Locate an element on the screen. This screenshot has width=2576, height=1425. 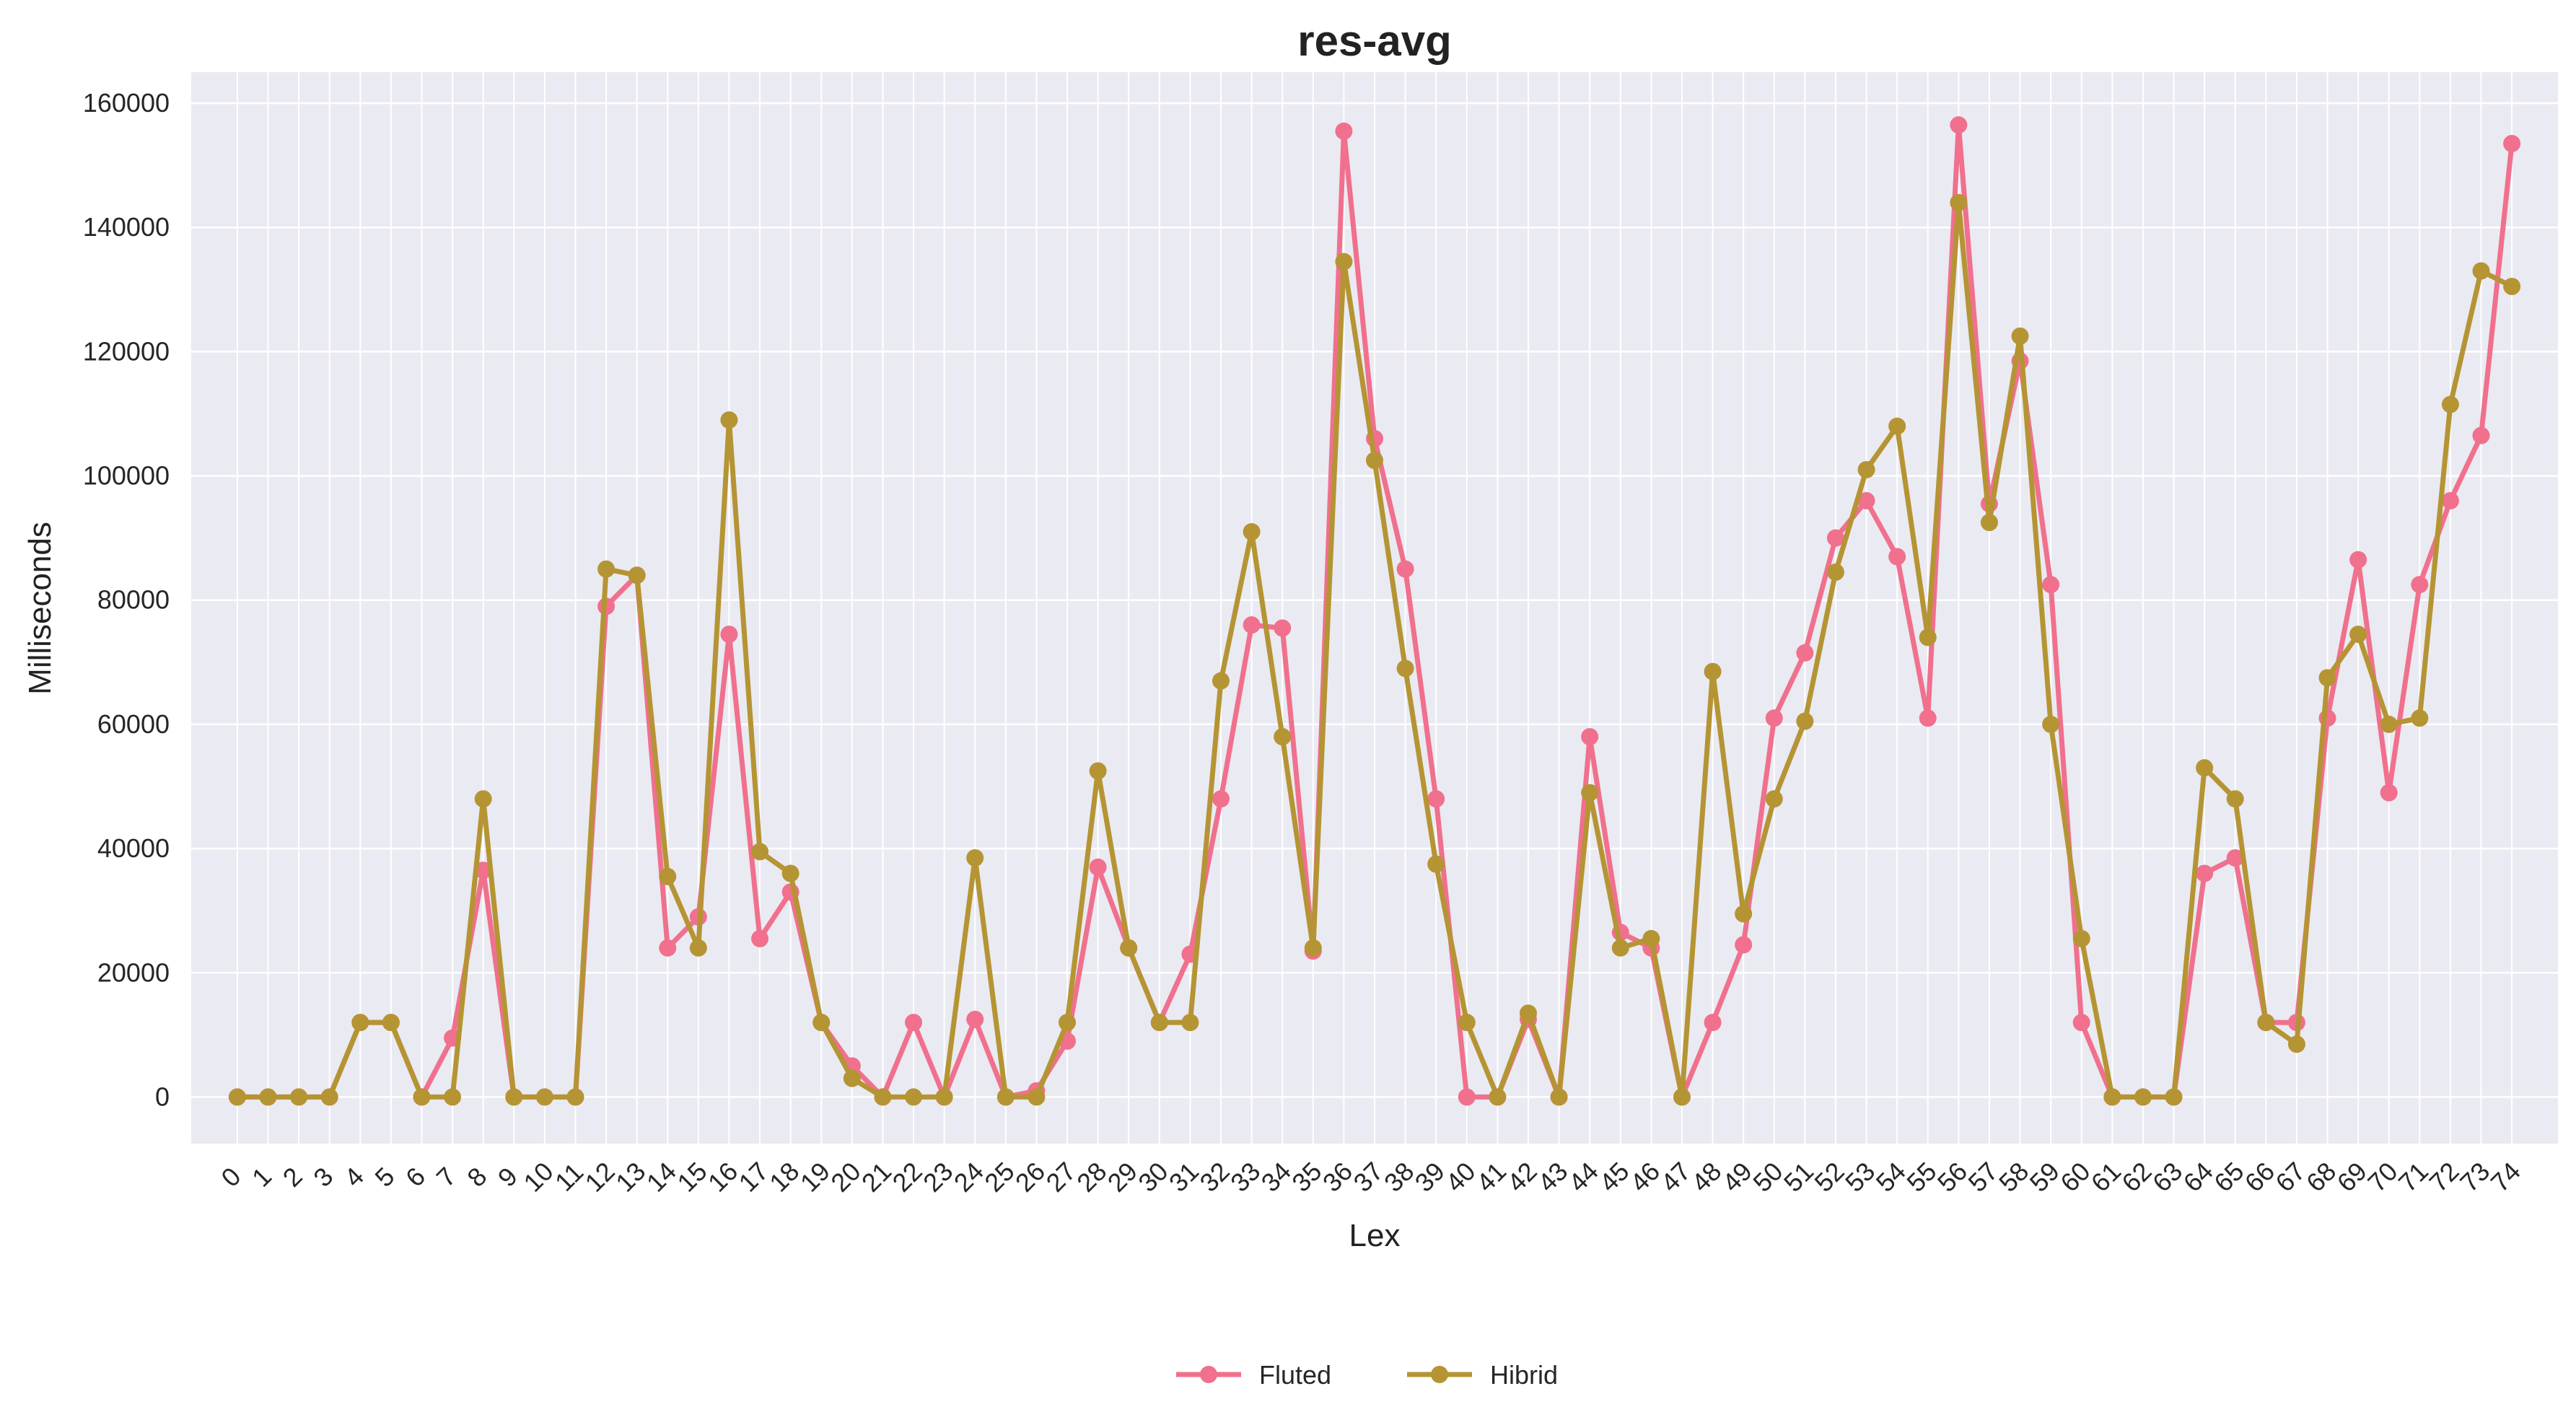
legend: Fluted Hibrid is located at coordinates (1367, 1375).